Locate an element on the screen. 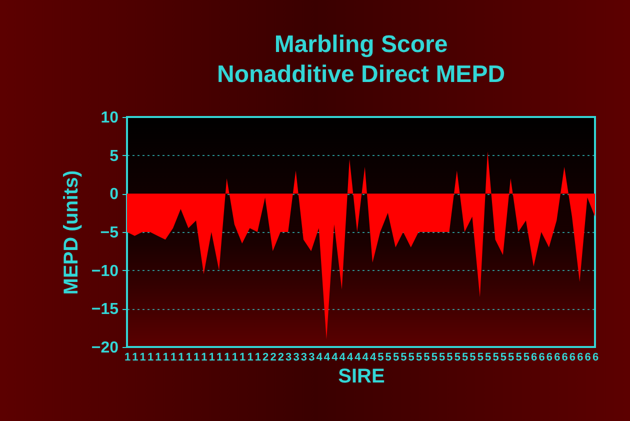  y-tick-label: 5 is located at coordinates (114, 156).